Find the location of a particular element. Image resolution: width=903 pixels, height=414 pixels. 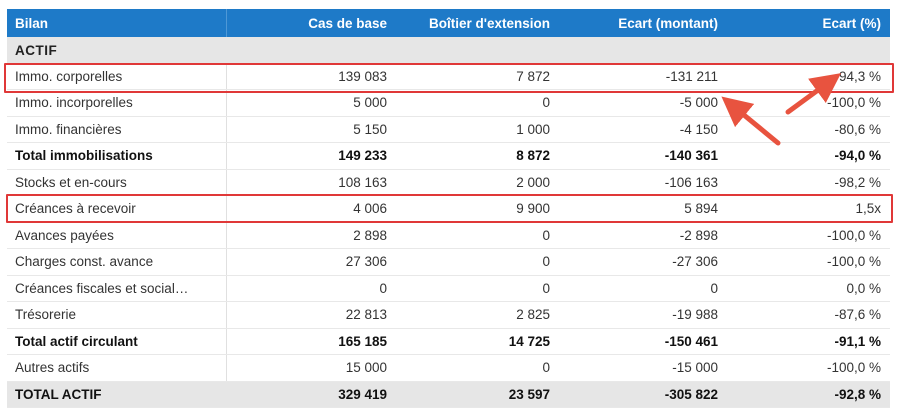

cell-diff: 5 894 is located at coordinates (701, 209).